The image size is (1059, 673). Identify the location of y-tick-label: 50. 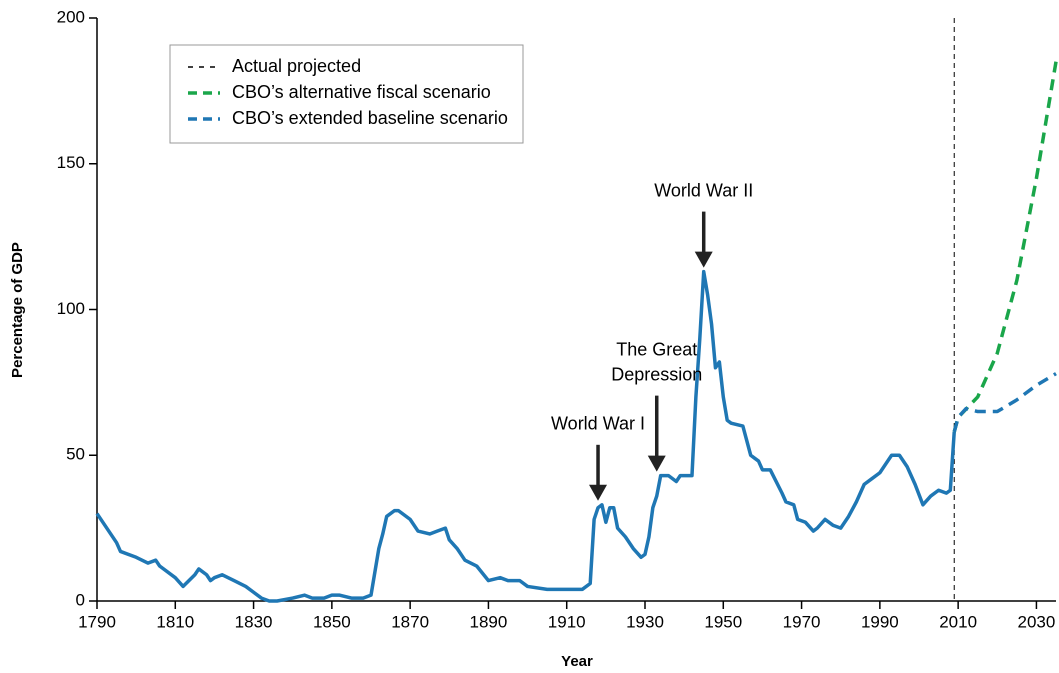
(75, 454).